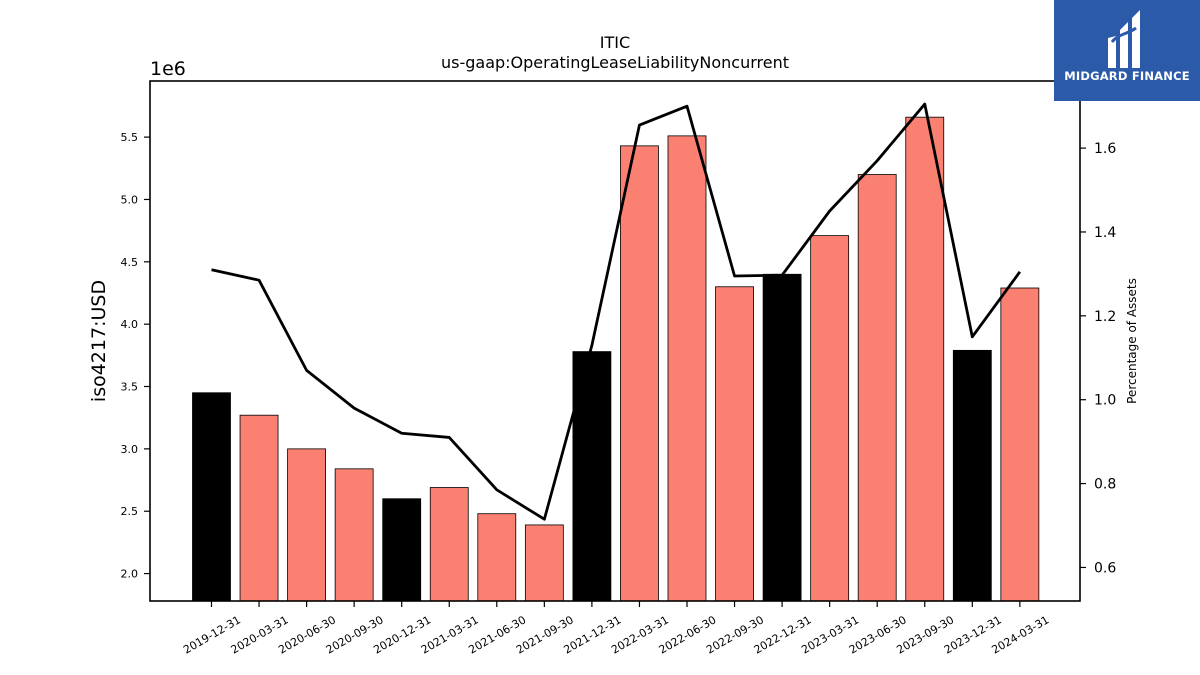 Image resolution: width=1200 pixels, height=675 pixels. Describe the element at coordinates (130, 262) in the screenshot. I see `y-tick-label: 4.5` at that location.